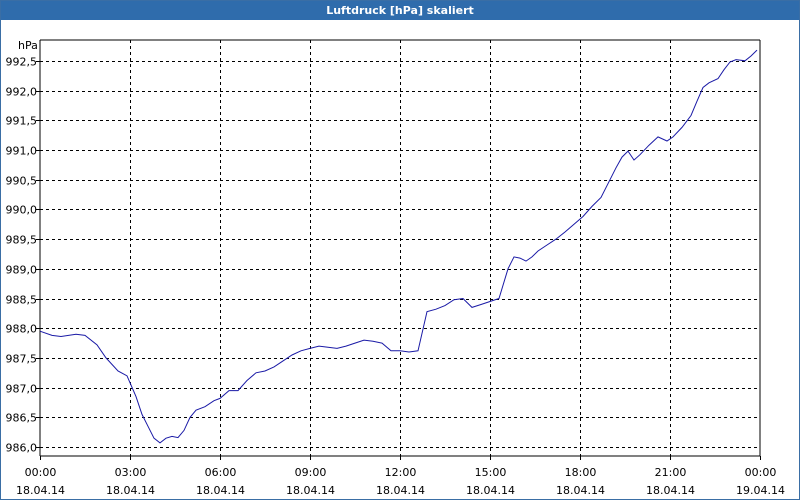 This screenshot has width=800, height=500. What do you see at coordinates (22, 62) in the screenshot?
I see `y-tick-label: 992,5` at bounding box center [22, 62].